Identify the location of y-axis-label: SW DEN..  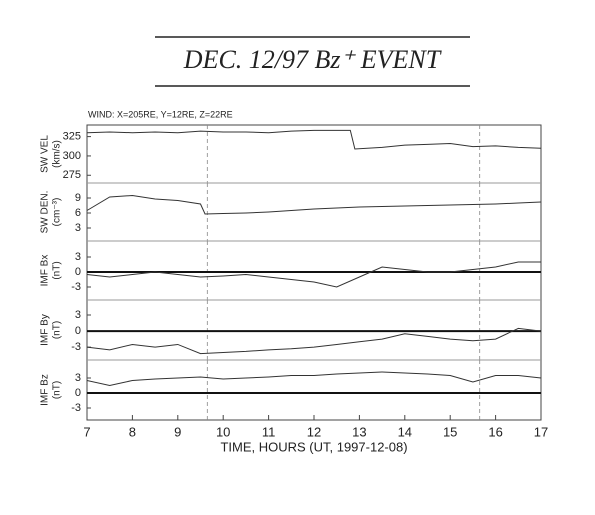
(45, 212).